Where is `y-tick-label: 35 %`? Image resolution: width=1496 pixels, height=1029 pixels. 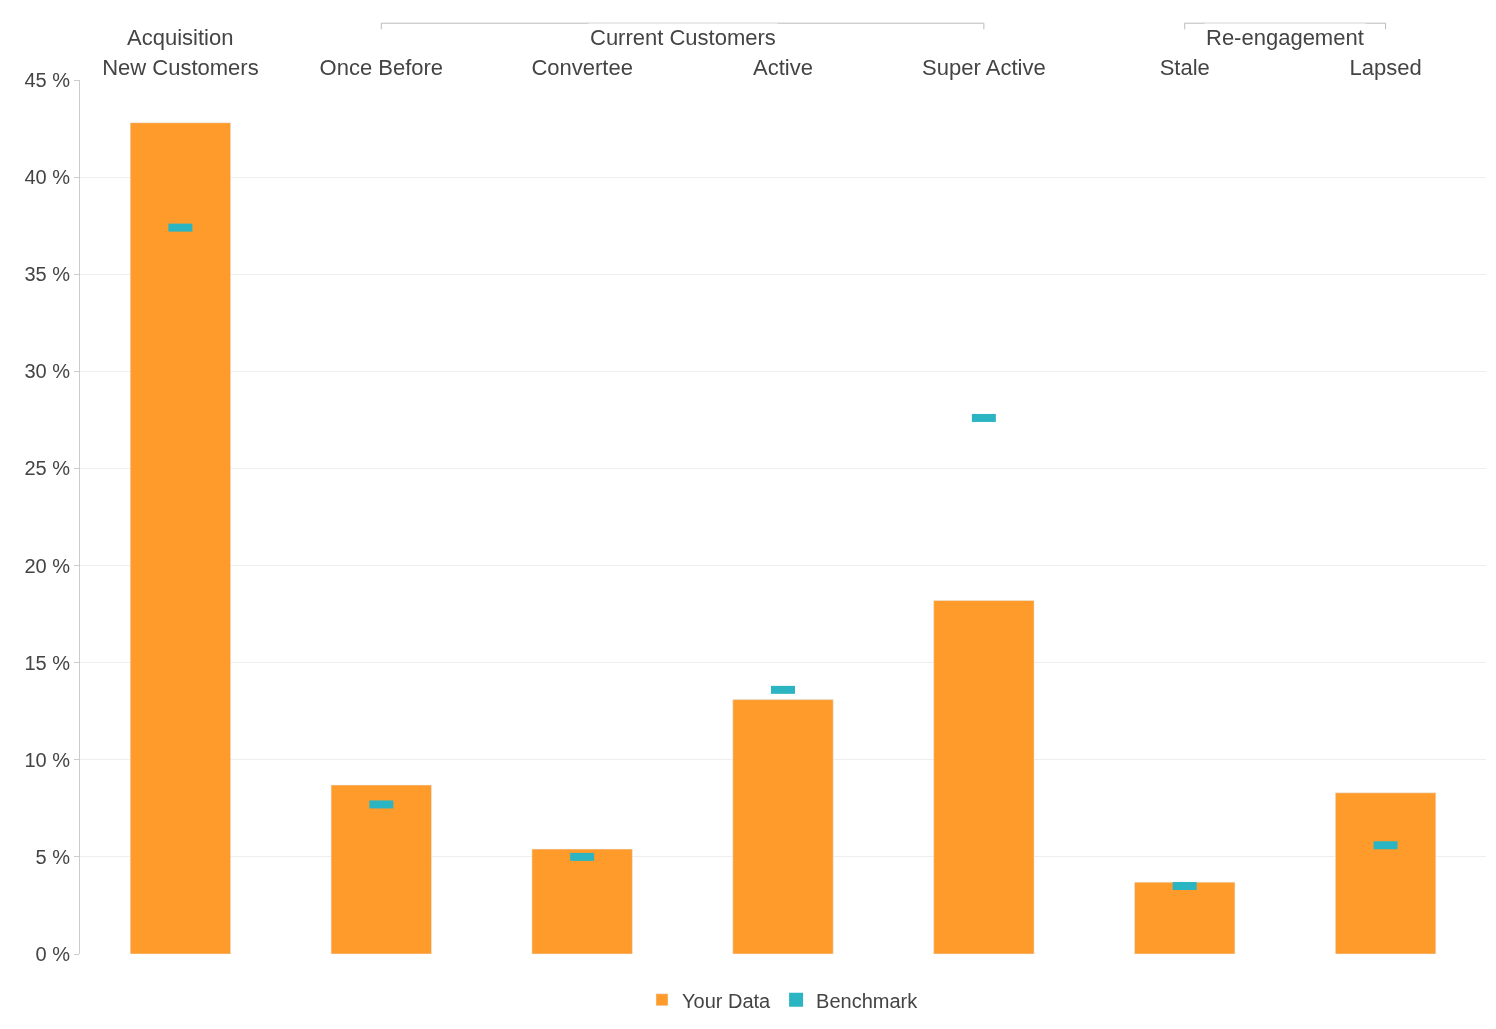
y-tick-label: 35 % is located at coordinates (47, 274).